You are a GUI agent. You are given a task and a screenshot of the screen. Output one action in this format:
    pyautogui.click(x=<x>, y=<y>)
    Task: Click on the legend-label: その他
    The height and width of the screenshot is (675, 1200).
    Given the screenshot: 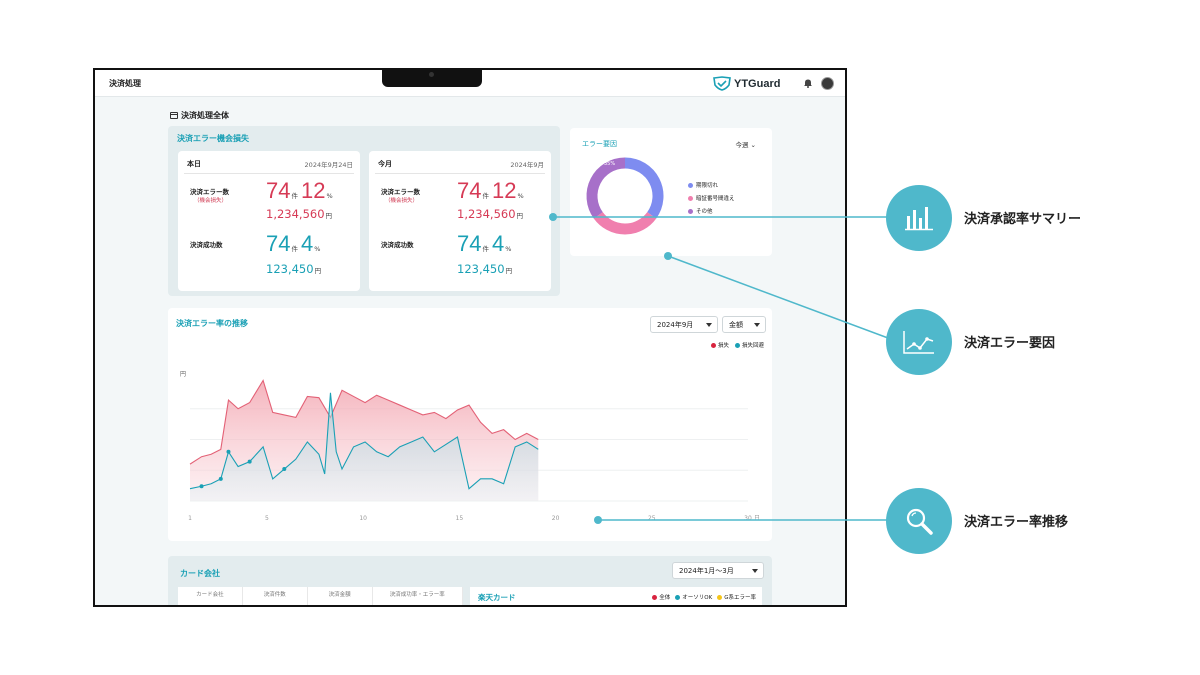 What is the action you would take?
    pyautogui.click(x=704, y=212)
    